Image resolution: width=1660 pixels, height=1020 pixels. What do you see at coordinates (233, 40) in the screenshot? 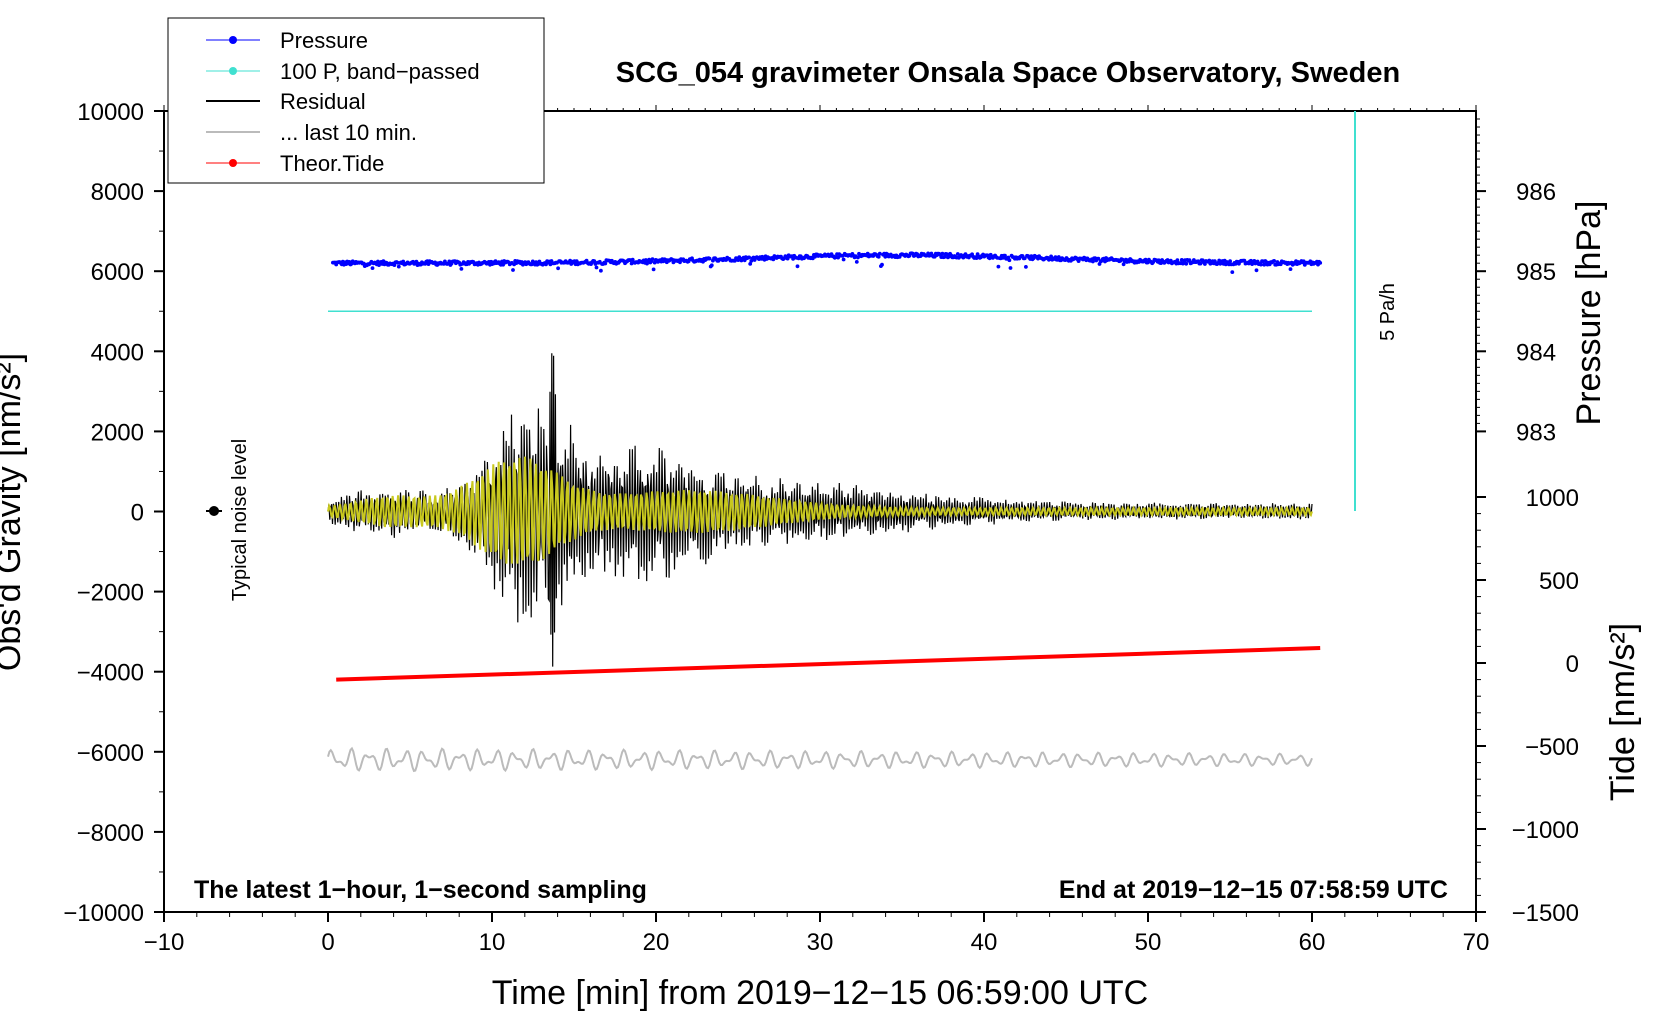
I see `legend-marker-pressure` at bounding box center [233, 40].